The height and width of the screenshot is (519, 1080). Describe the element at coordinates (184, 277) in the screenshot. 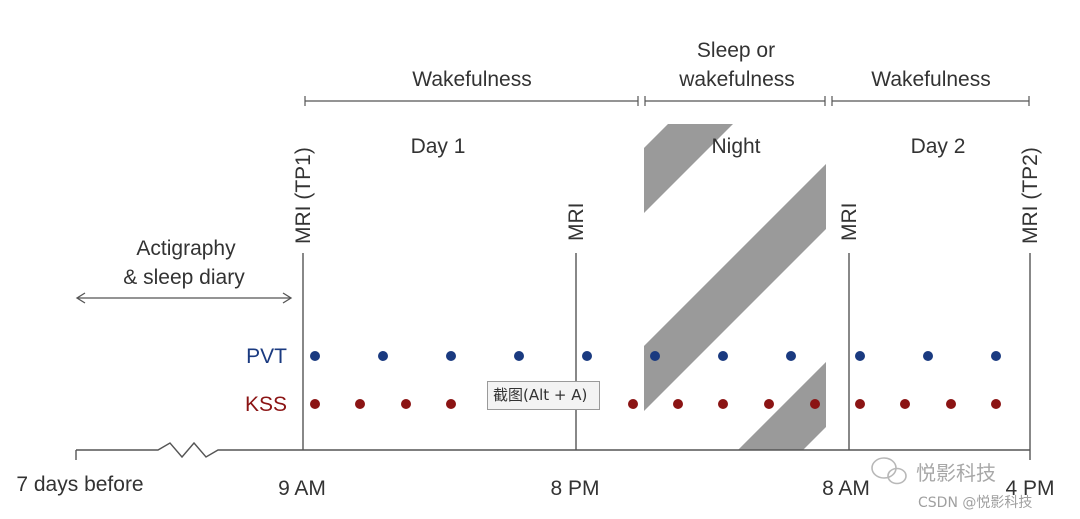

I see `actigraphy-label-line2: & sleep diary` at that location.